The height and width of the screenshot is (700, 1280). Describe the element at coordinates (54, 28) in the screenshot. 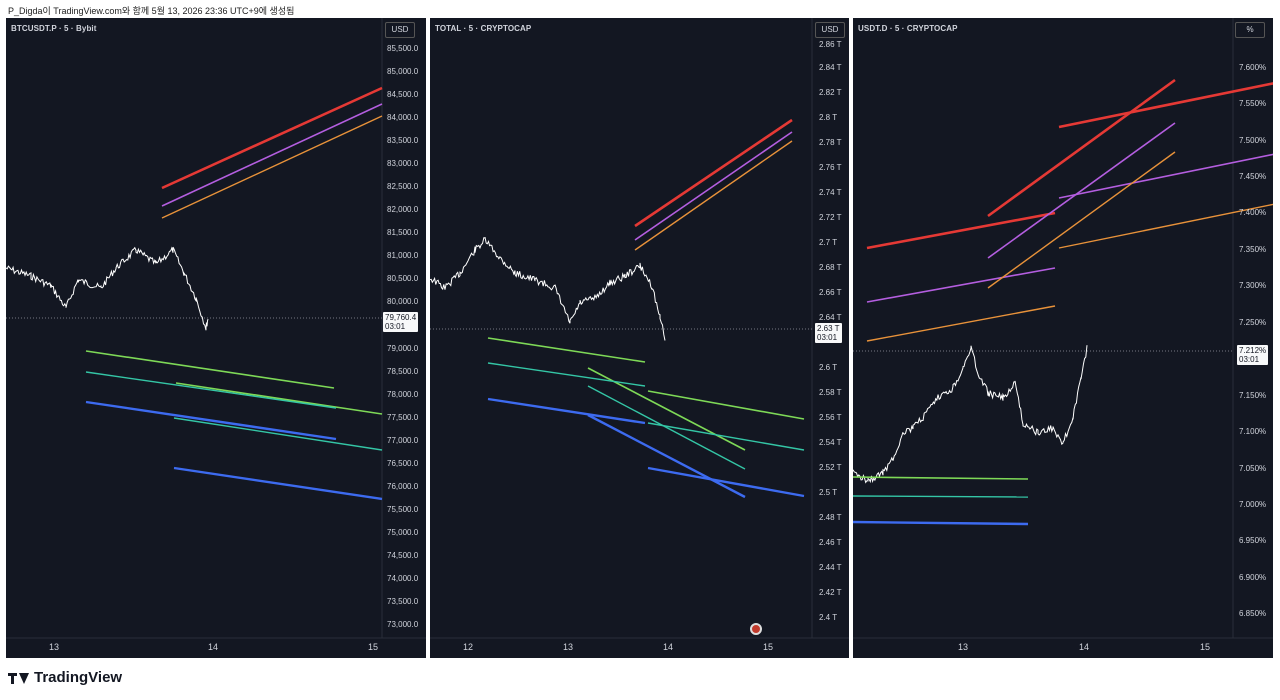

I see `symbol-title: BTCUSDT.P · 5 · Bybit` at that location.